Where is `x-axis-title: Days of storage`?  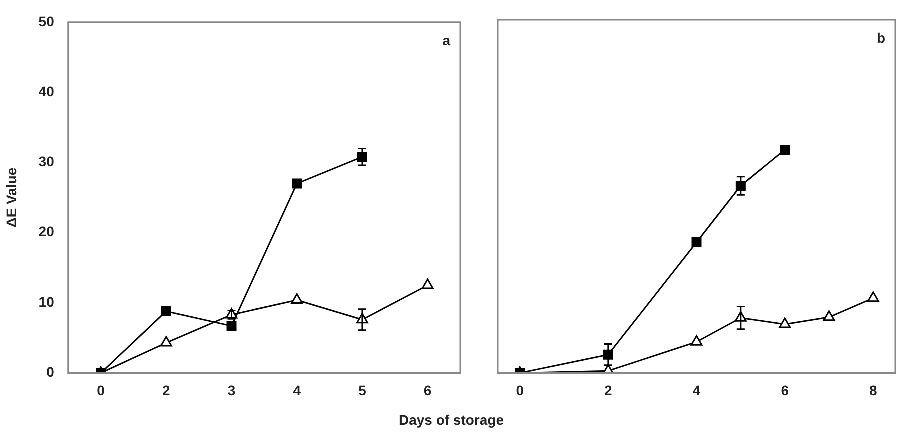
x-axis-title: Days of storage is located at coordinates (452, 420).